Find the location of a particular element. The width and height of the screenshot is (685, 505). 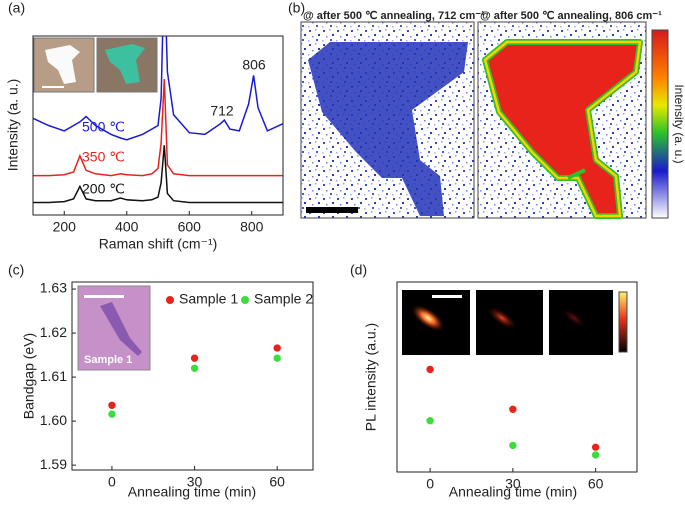

y-tick-label: 1.62 is located at coordinates (53, 332).